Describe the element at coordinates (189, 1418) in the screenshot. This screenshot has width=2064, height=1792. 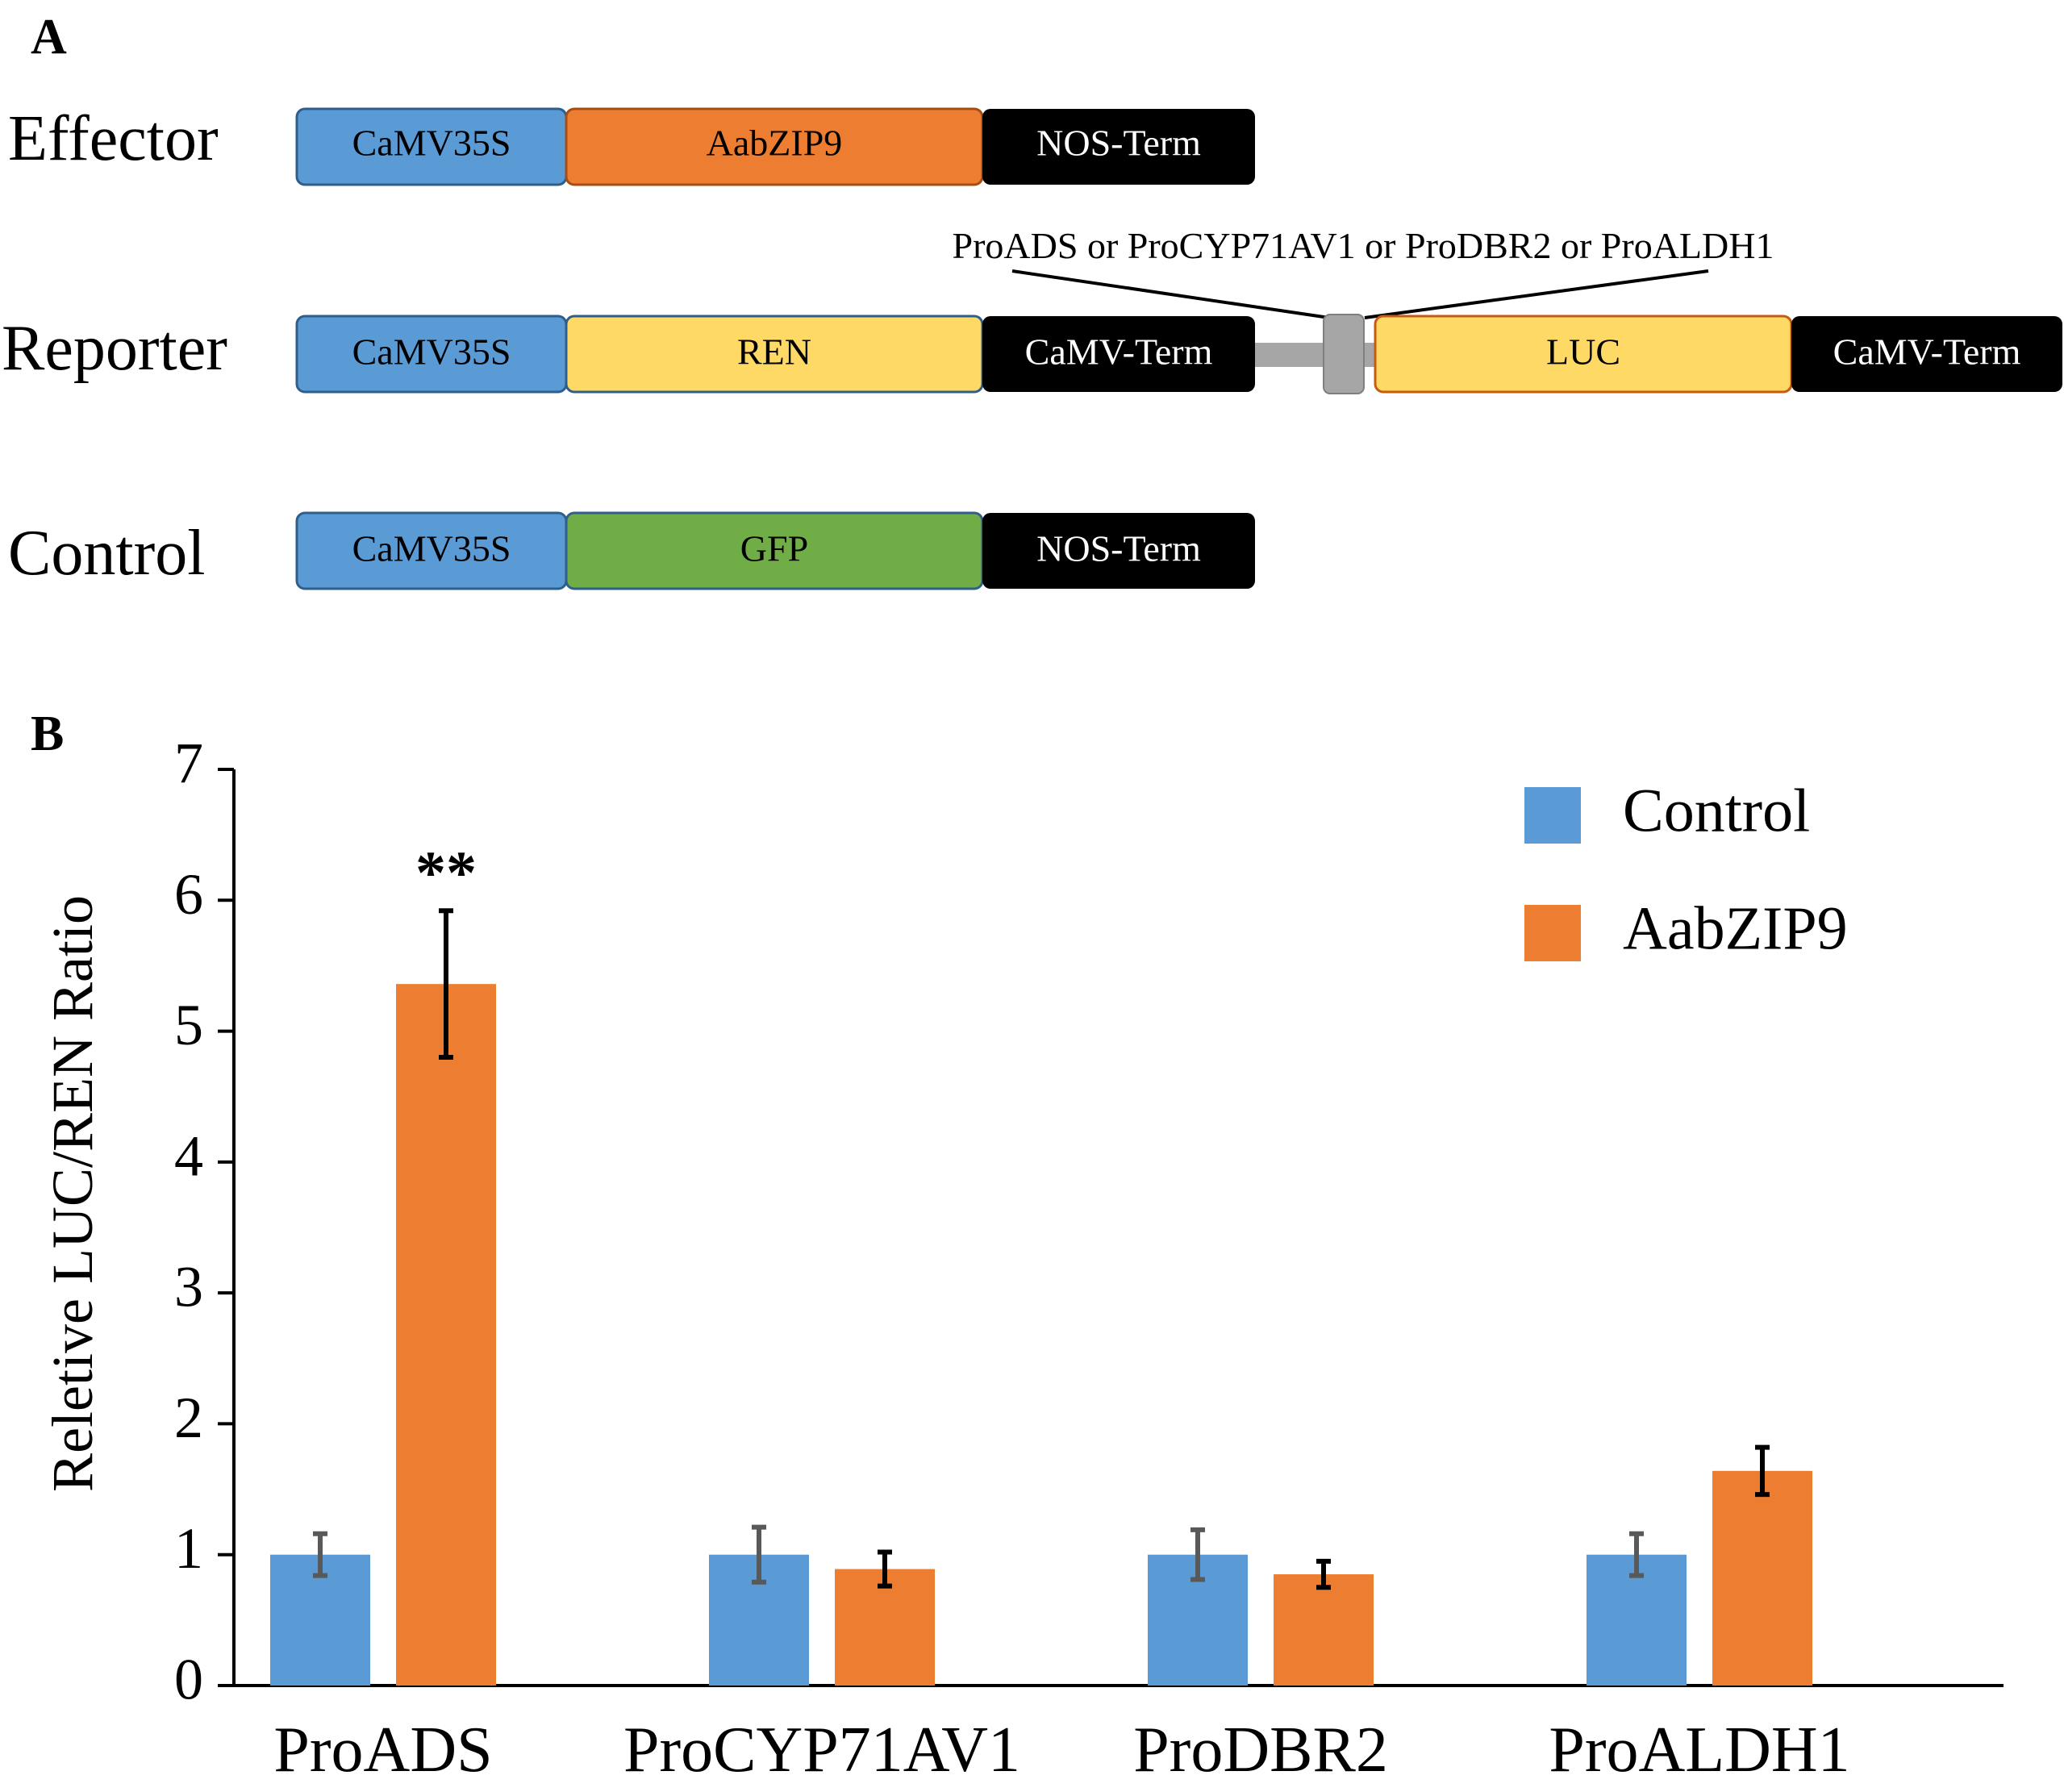
I see `y-tick-label: 2` at that location.